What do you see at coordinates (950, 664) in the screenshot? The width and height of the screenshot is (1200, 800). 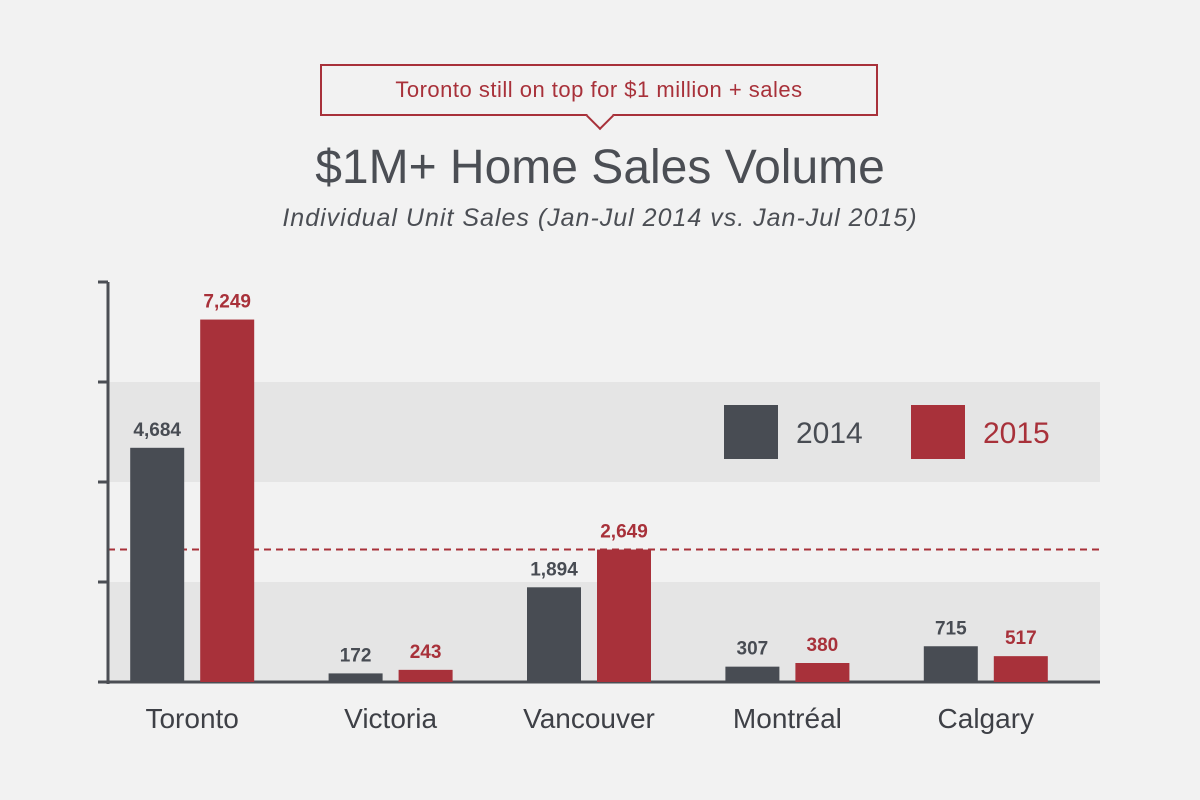 I see `bar-2014-calgary` at bounding box center [950, 664].